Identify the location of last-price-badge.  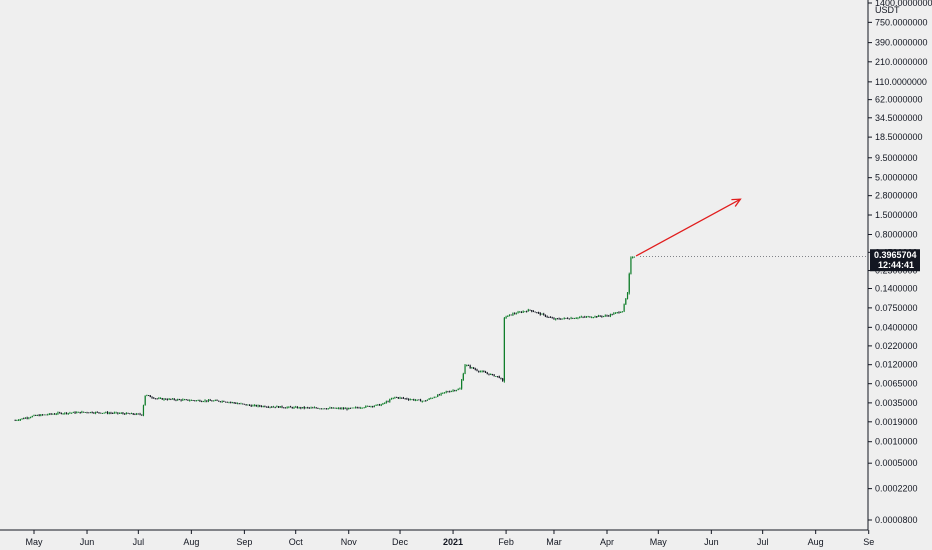
(895, 260).